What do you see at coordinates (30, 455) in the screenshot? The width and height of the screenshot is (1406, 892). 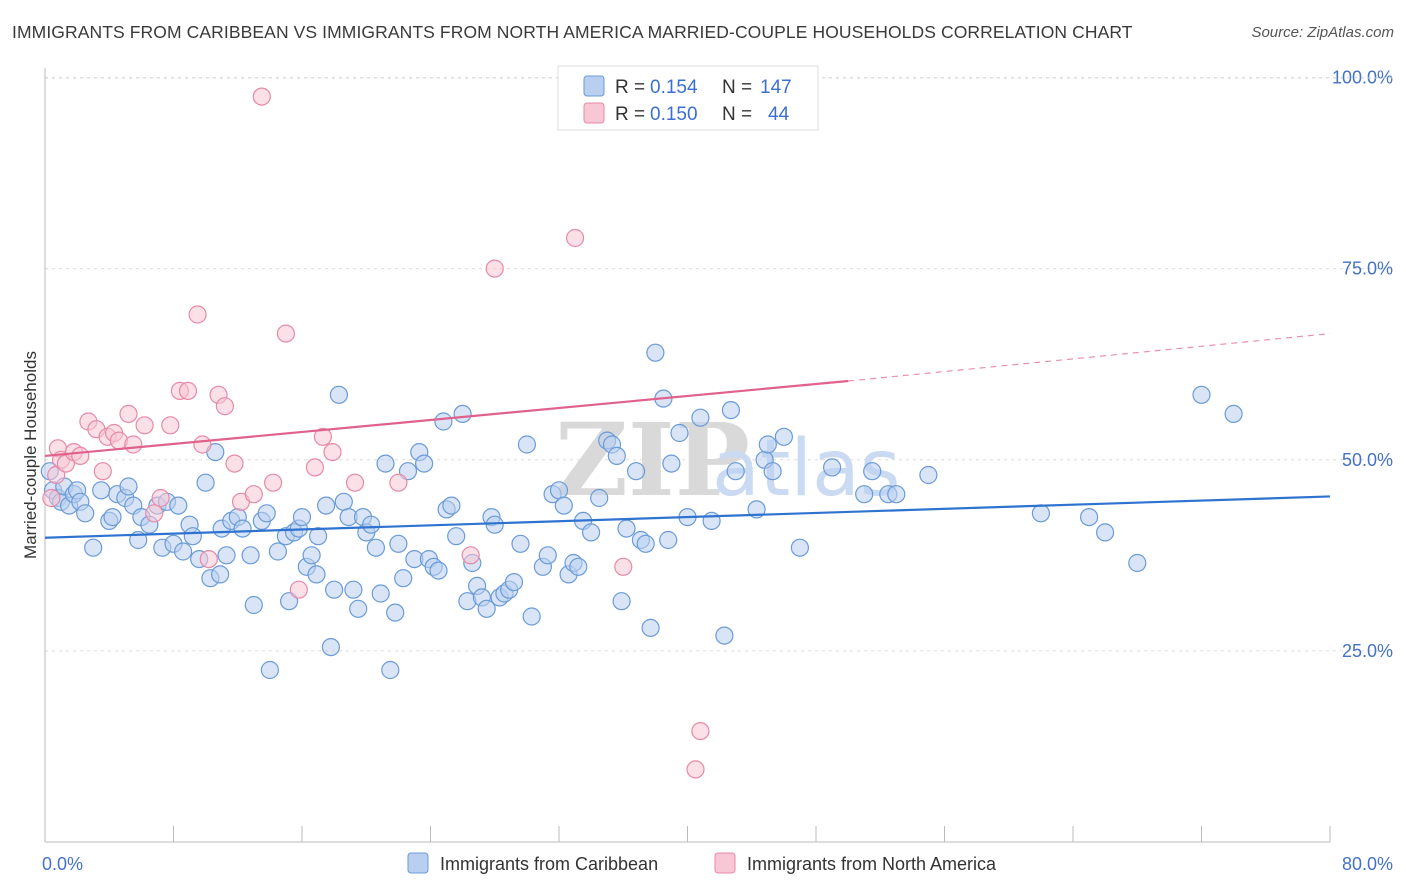 I see `y-axis-label: Married-couple Households` at bounding box center [30, 455].